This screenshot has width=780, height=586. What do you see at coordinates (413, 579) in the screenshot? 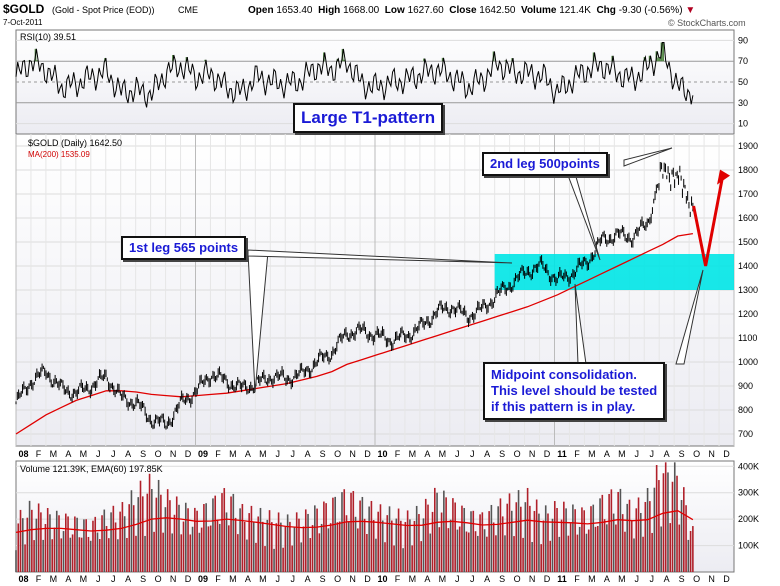
I see `month-tick-label: M` at bounding box center [413, 579].